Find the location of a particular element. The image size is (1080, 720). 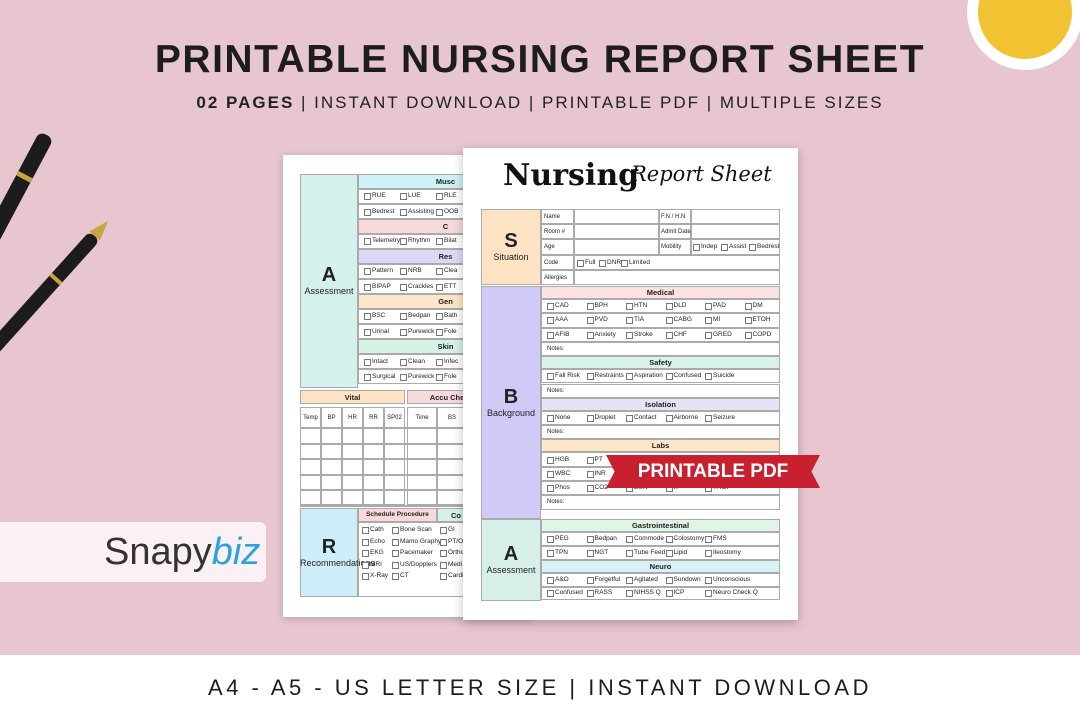

option-label: X-Ray is located at coordinates (379, 576).